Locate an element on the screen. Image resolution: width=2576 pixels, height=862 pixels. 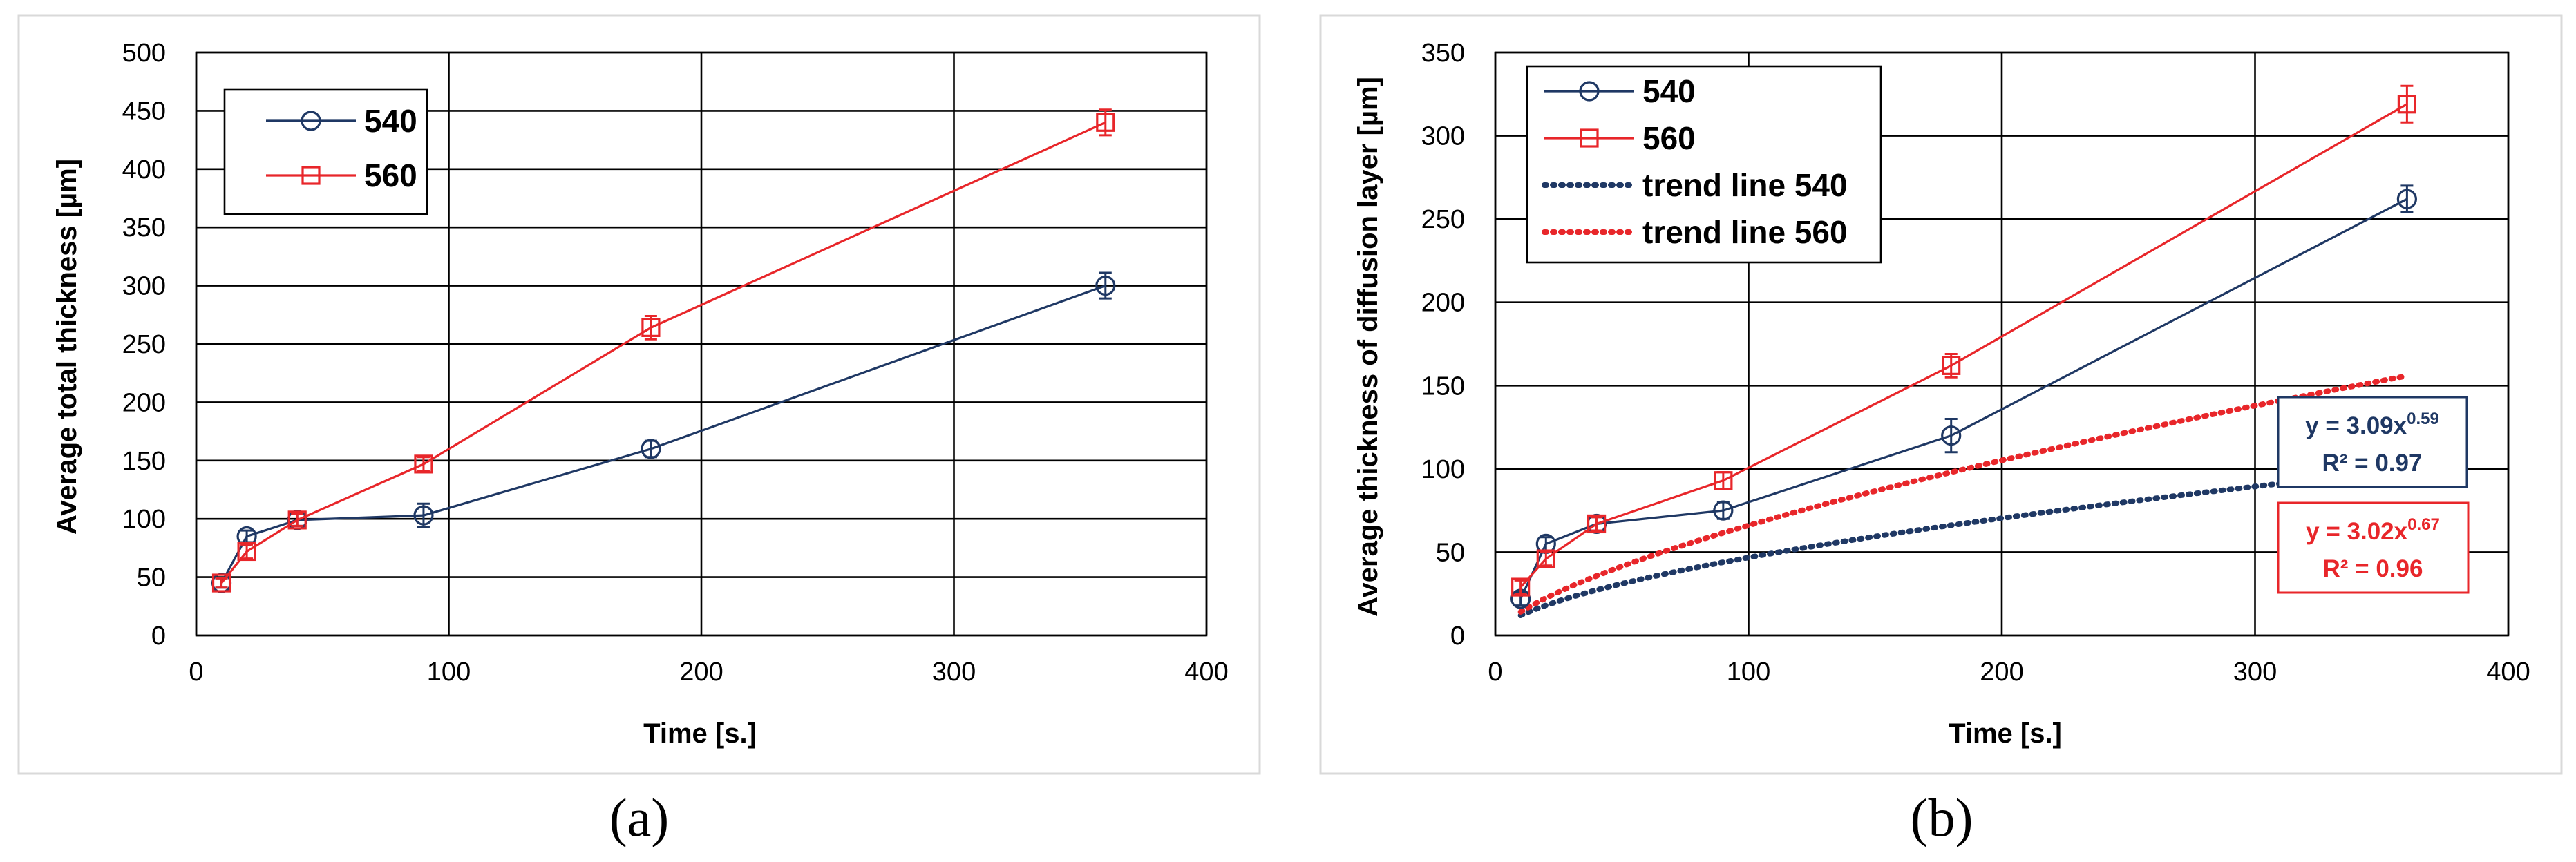
panel-b-x-axis-title: Time [s.] is located at coordinates (2005, 733).